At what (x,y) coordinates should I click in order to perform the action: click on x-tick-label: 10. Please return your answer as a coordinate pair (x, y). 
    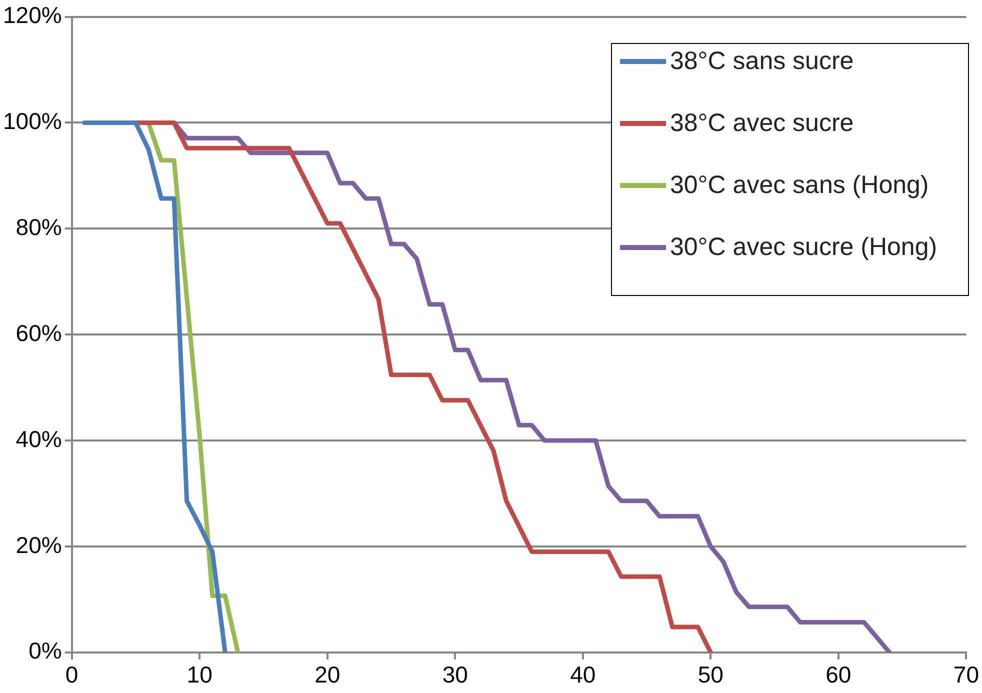
    Looking at the image, I should click on (199, 675).